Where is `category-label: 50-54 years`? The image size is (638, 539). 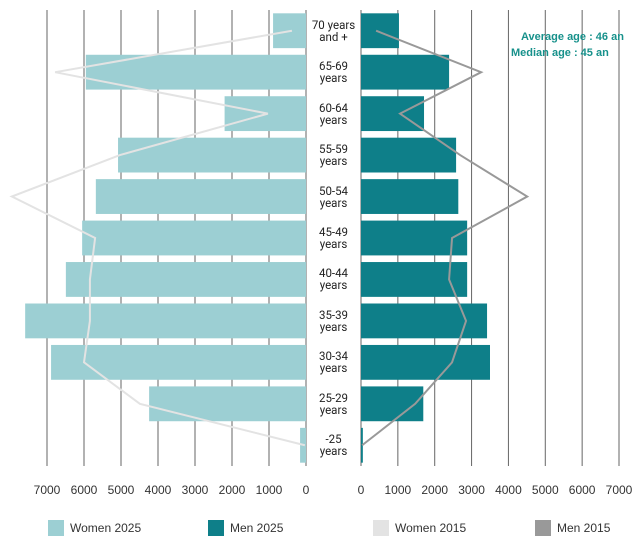
category-label: 50-54 years is located at coordinates (333, 196).